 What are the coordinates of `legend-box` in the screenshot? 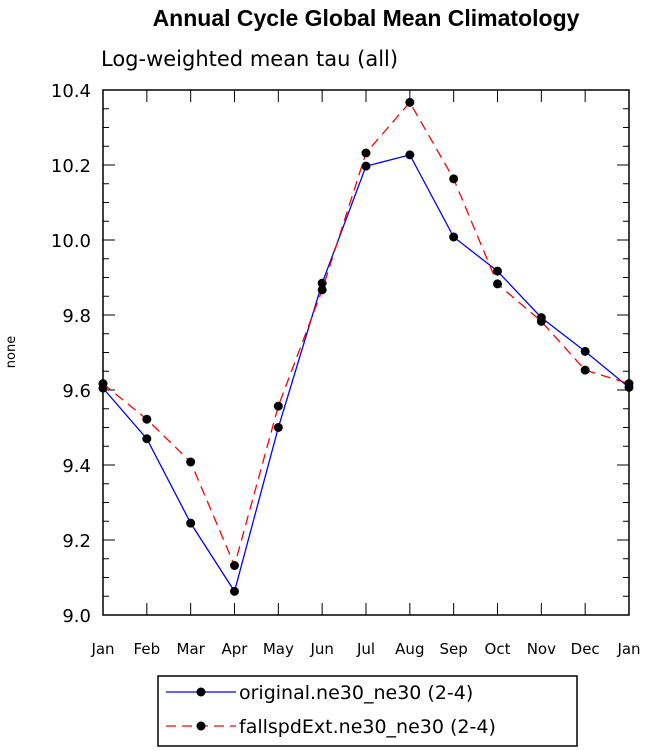 It's located at (367, 711).